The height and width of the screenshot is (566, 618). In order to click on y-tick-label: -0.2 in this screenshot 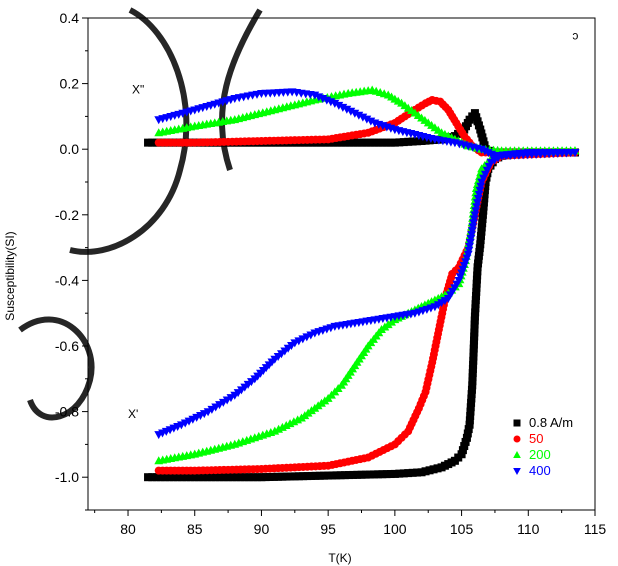, I will do `click(67, 215)`.